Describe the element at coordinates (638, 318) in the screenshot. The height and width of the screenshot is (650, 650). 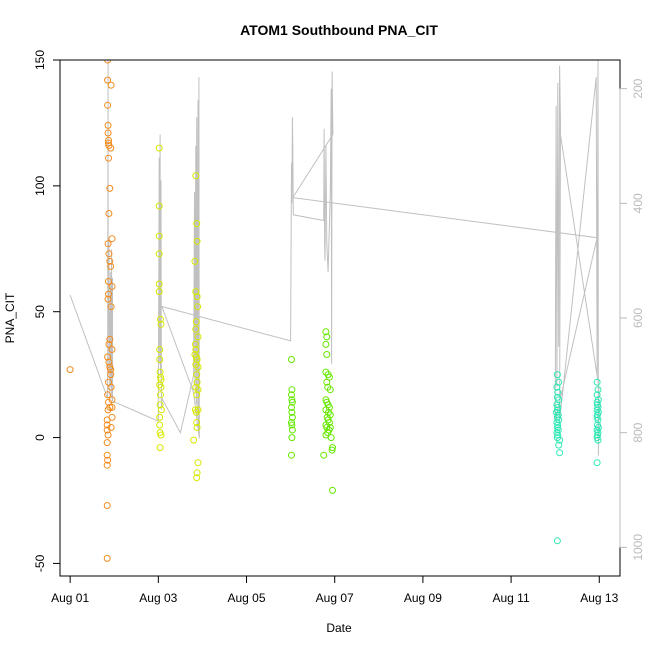
I see `right-y-tick-label: 600` at that location.